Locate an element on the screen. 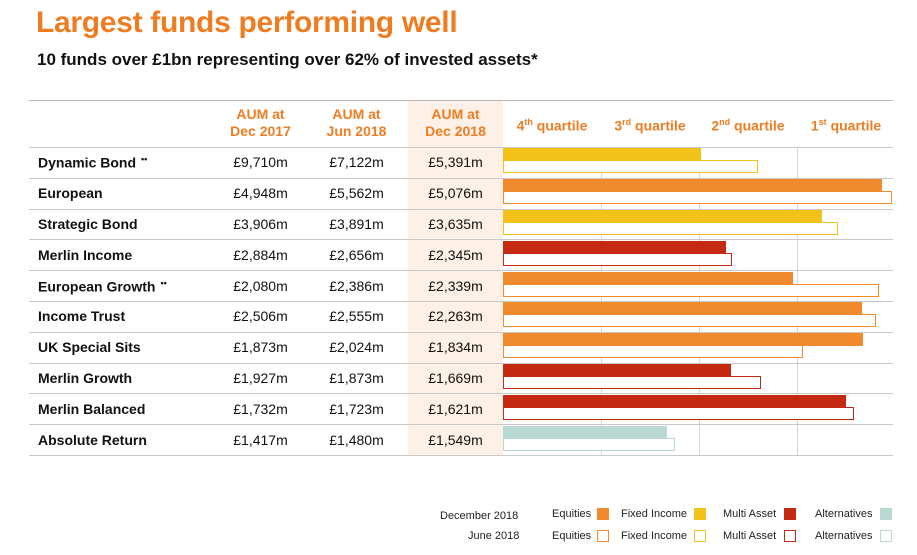  fund-name-text: European is located at coordinates (70, 193).